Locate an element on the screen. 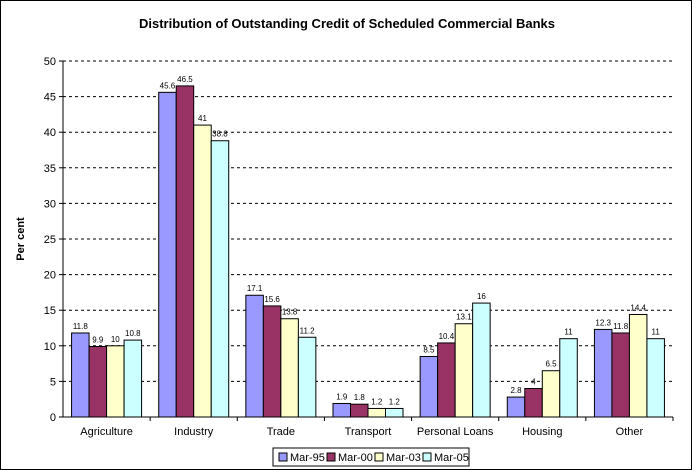 The image size is (692, 470). data-label: 17.1 is located at coordinates (255, 288).